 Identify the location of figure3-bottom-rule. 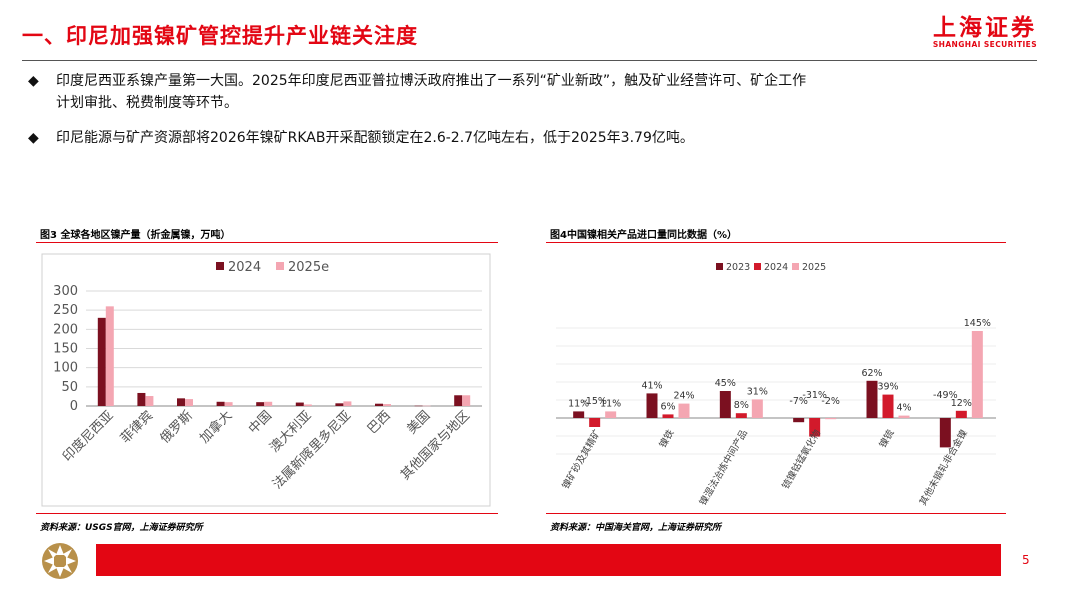
(267, 513).